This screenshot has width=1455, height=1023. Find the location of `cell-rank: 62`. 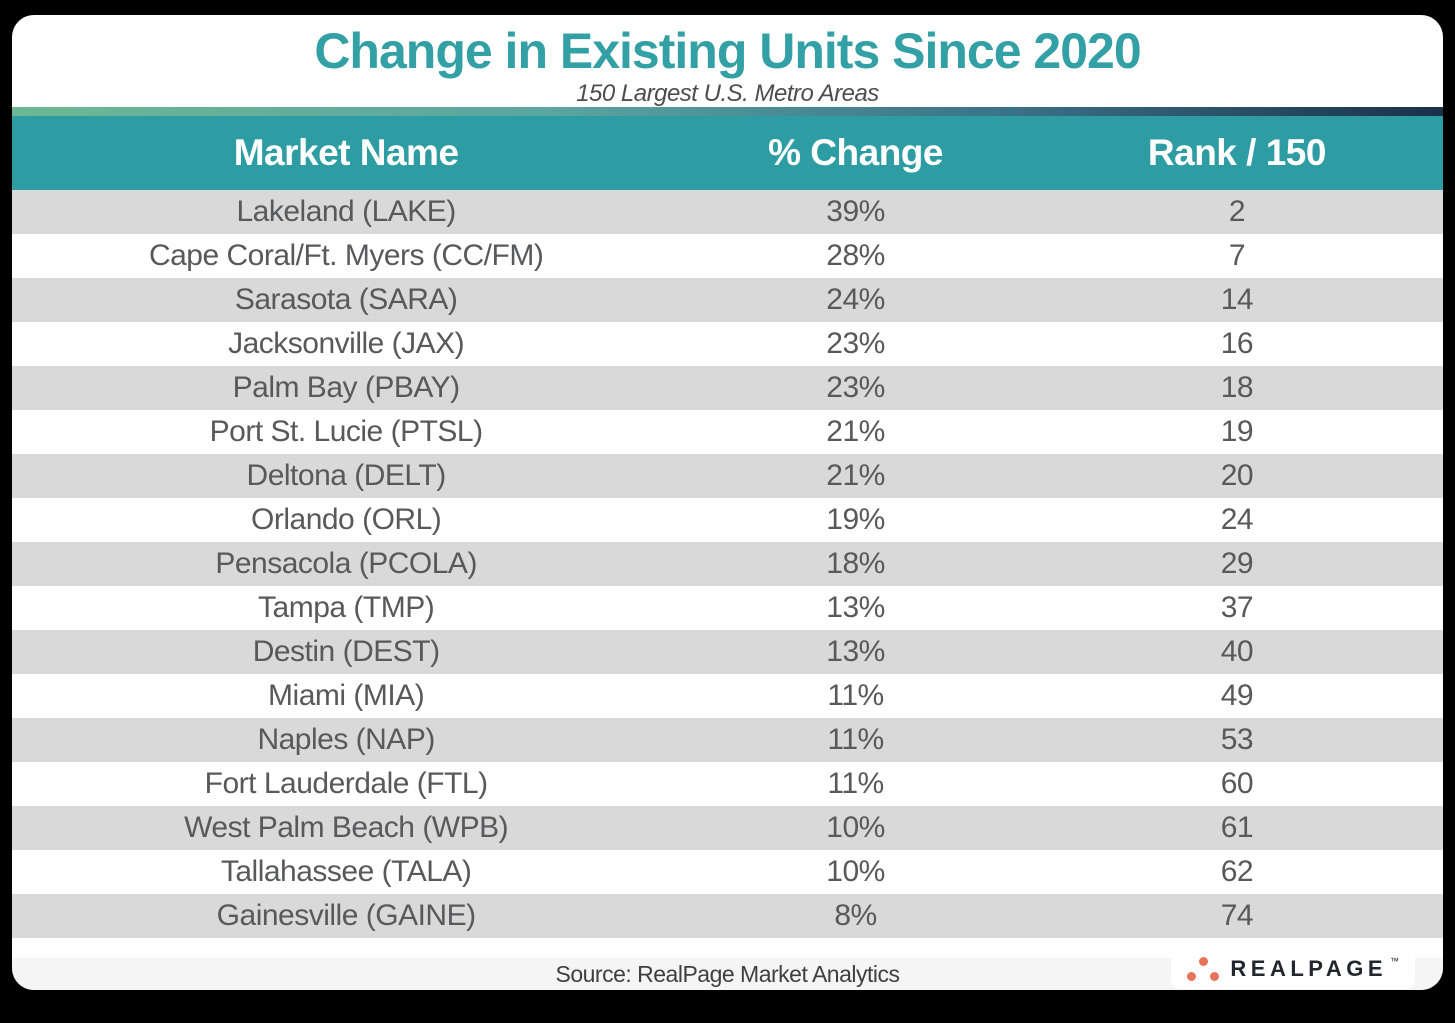

cell-rank: 62 is located at coordinates (1237, 871).